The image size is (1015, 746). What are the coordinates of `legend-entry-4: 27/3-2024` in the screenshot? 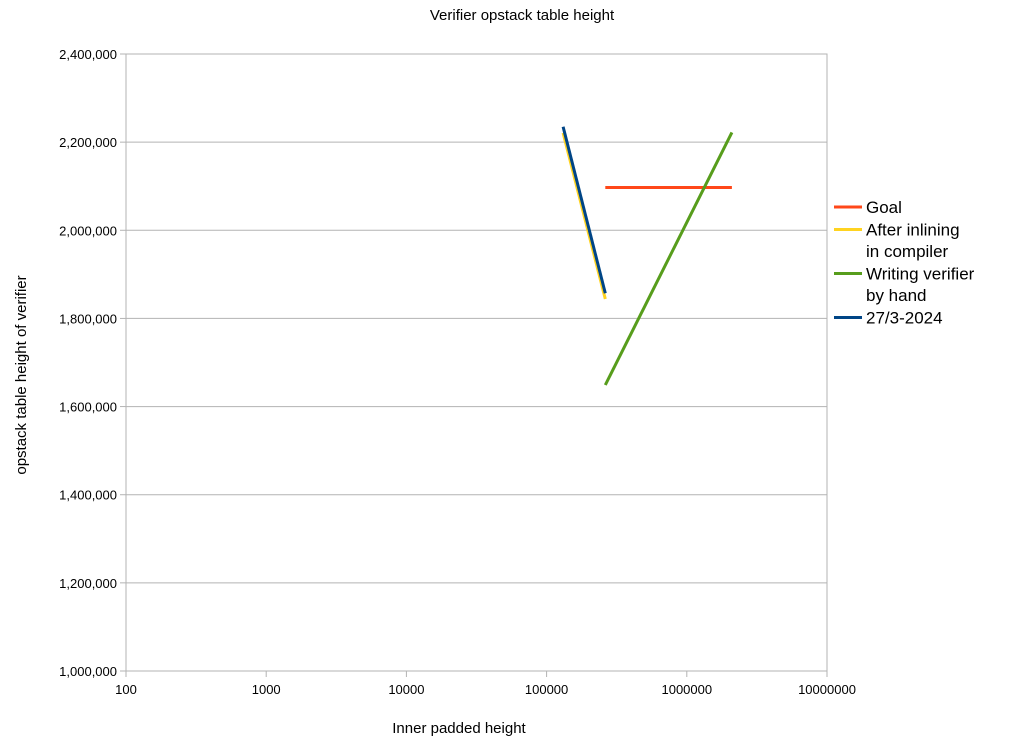 It's located at (888, 318).